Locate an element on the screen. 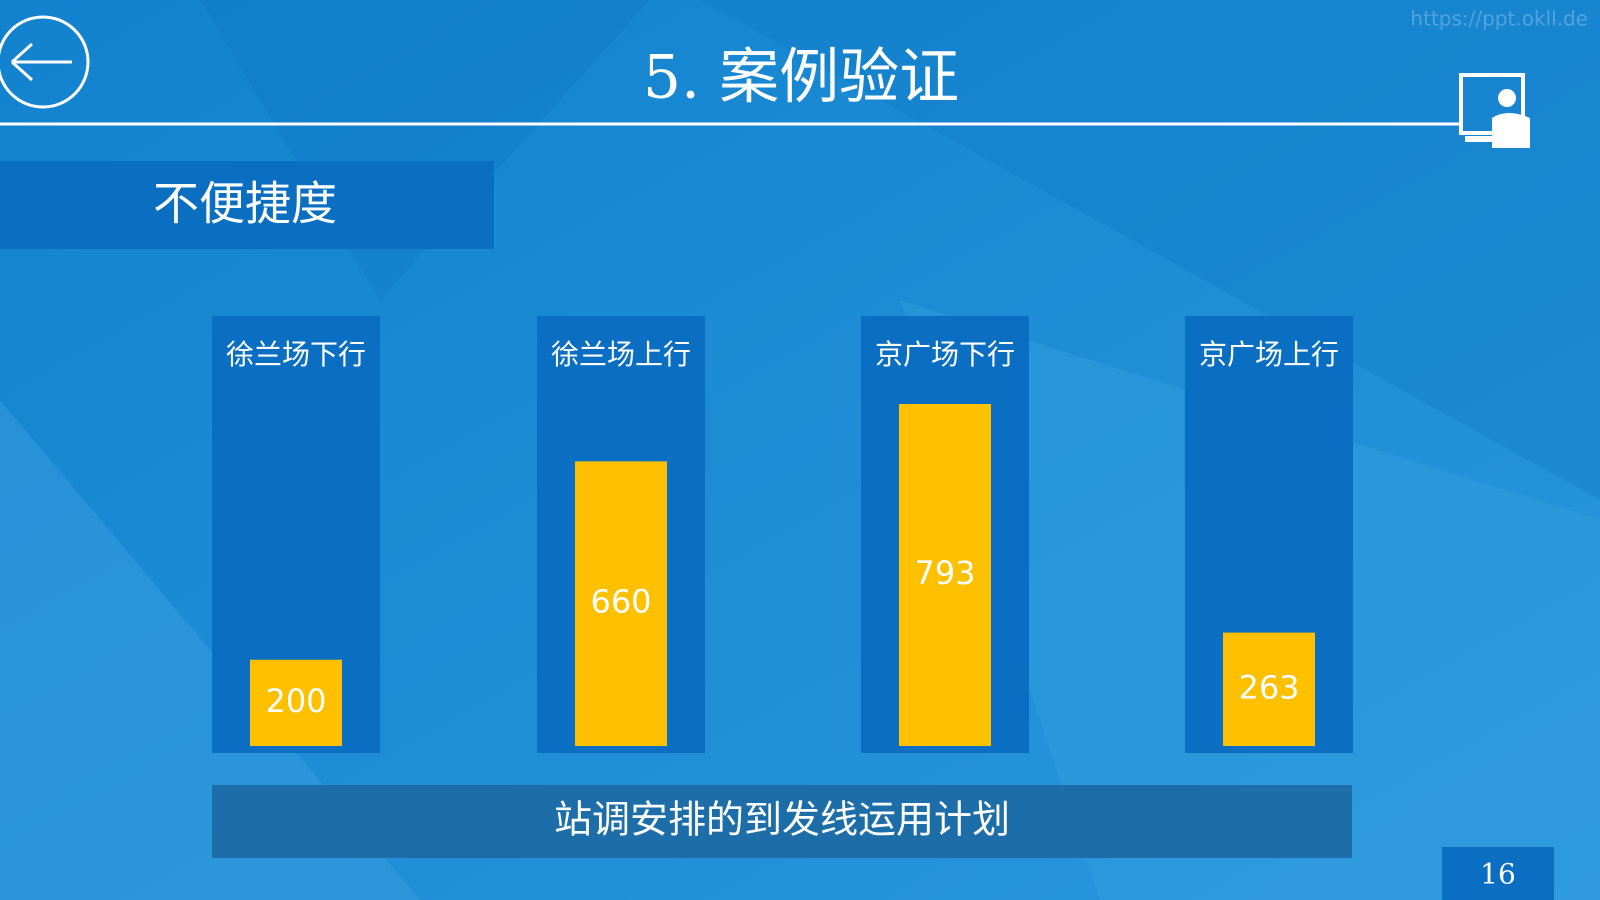 The height and width of the screenshot is (900, 1600). back-circle is located at coordinates (45, 62).